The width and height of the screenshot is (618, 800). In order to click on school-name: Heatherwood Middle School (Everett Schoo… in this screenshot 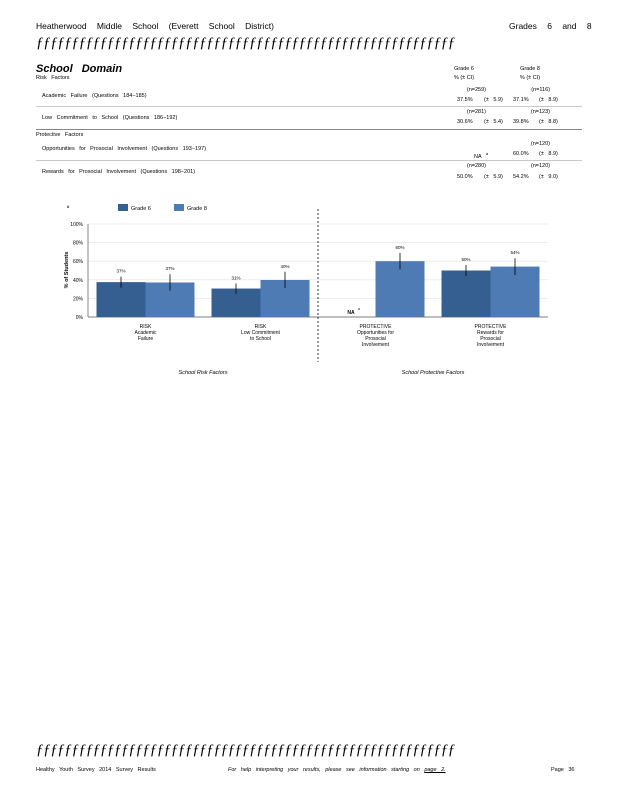, I will do `click(155, 26)`.